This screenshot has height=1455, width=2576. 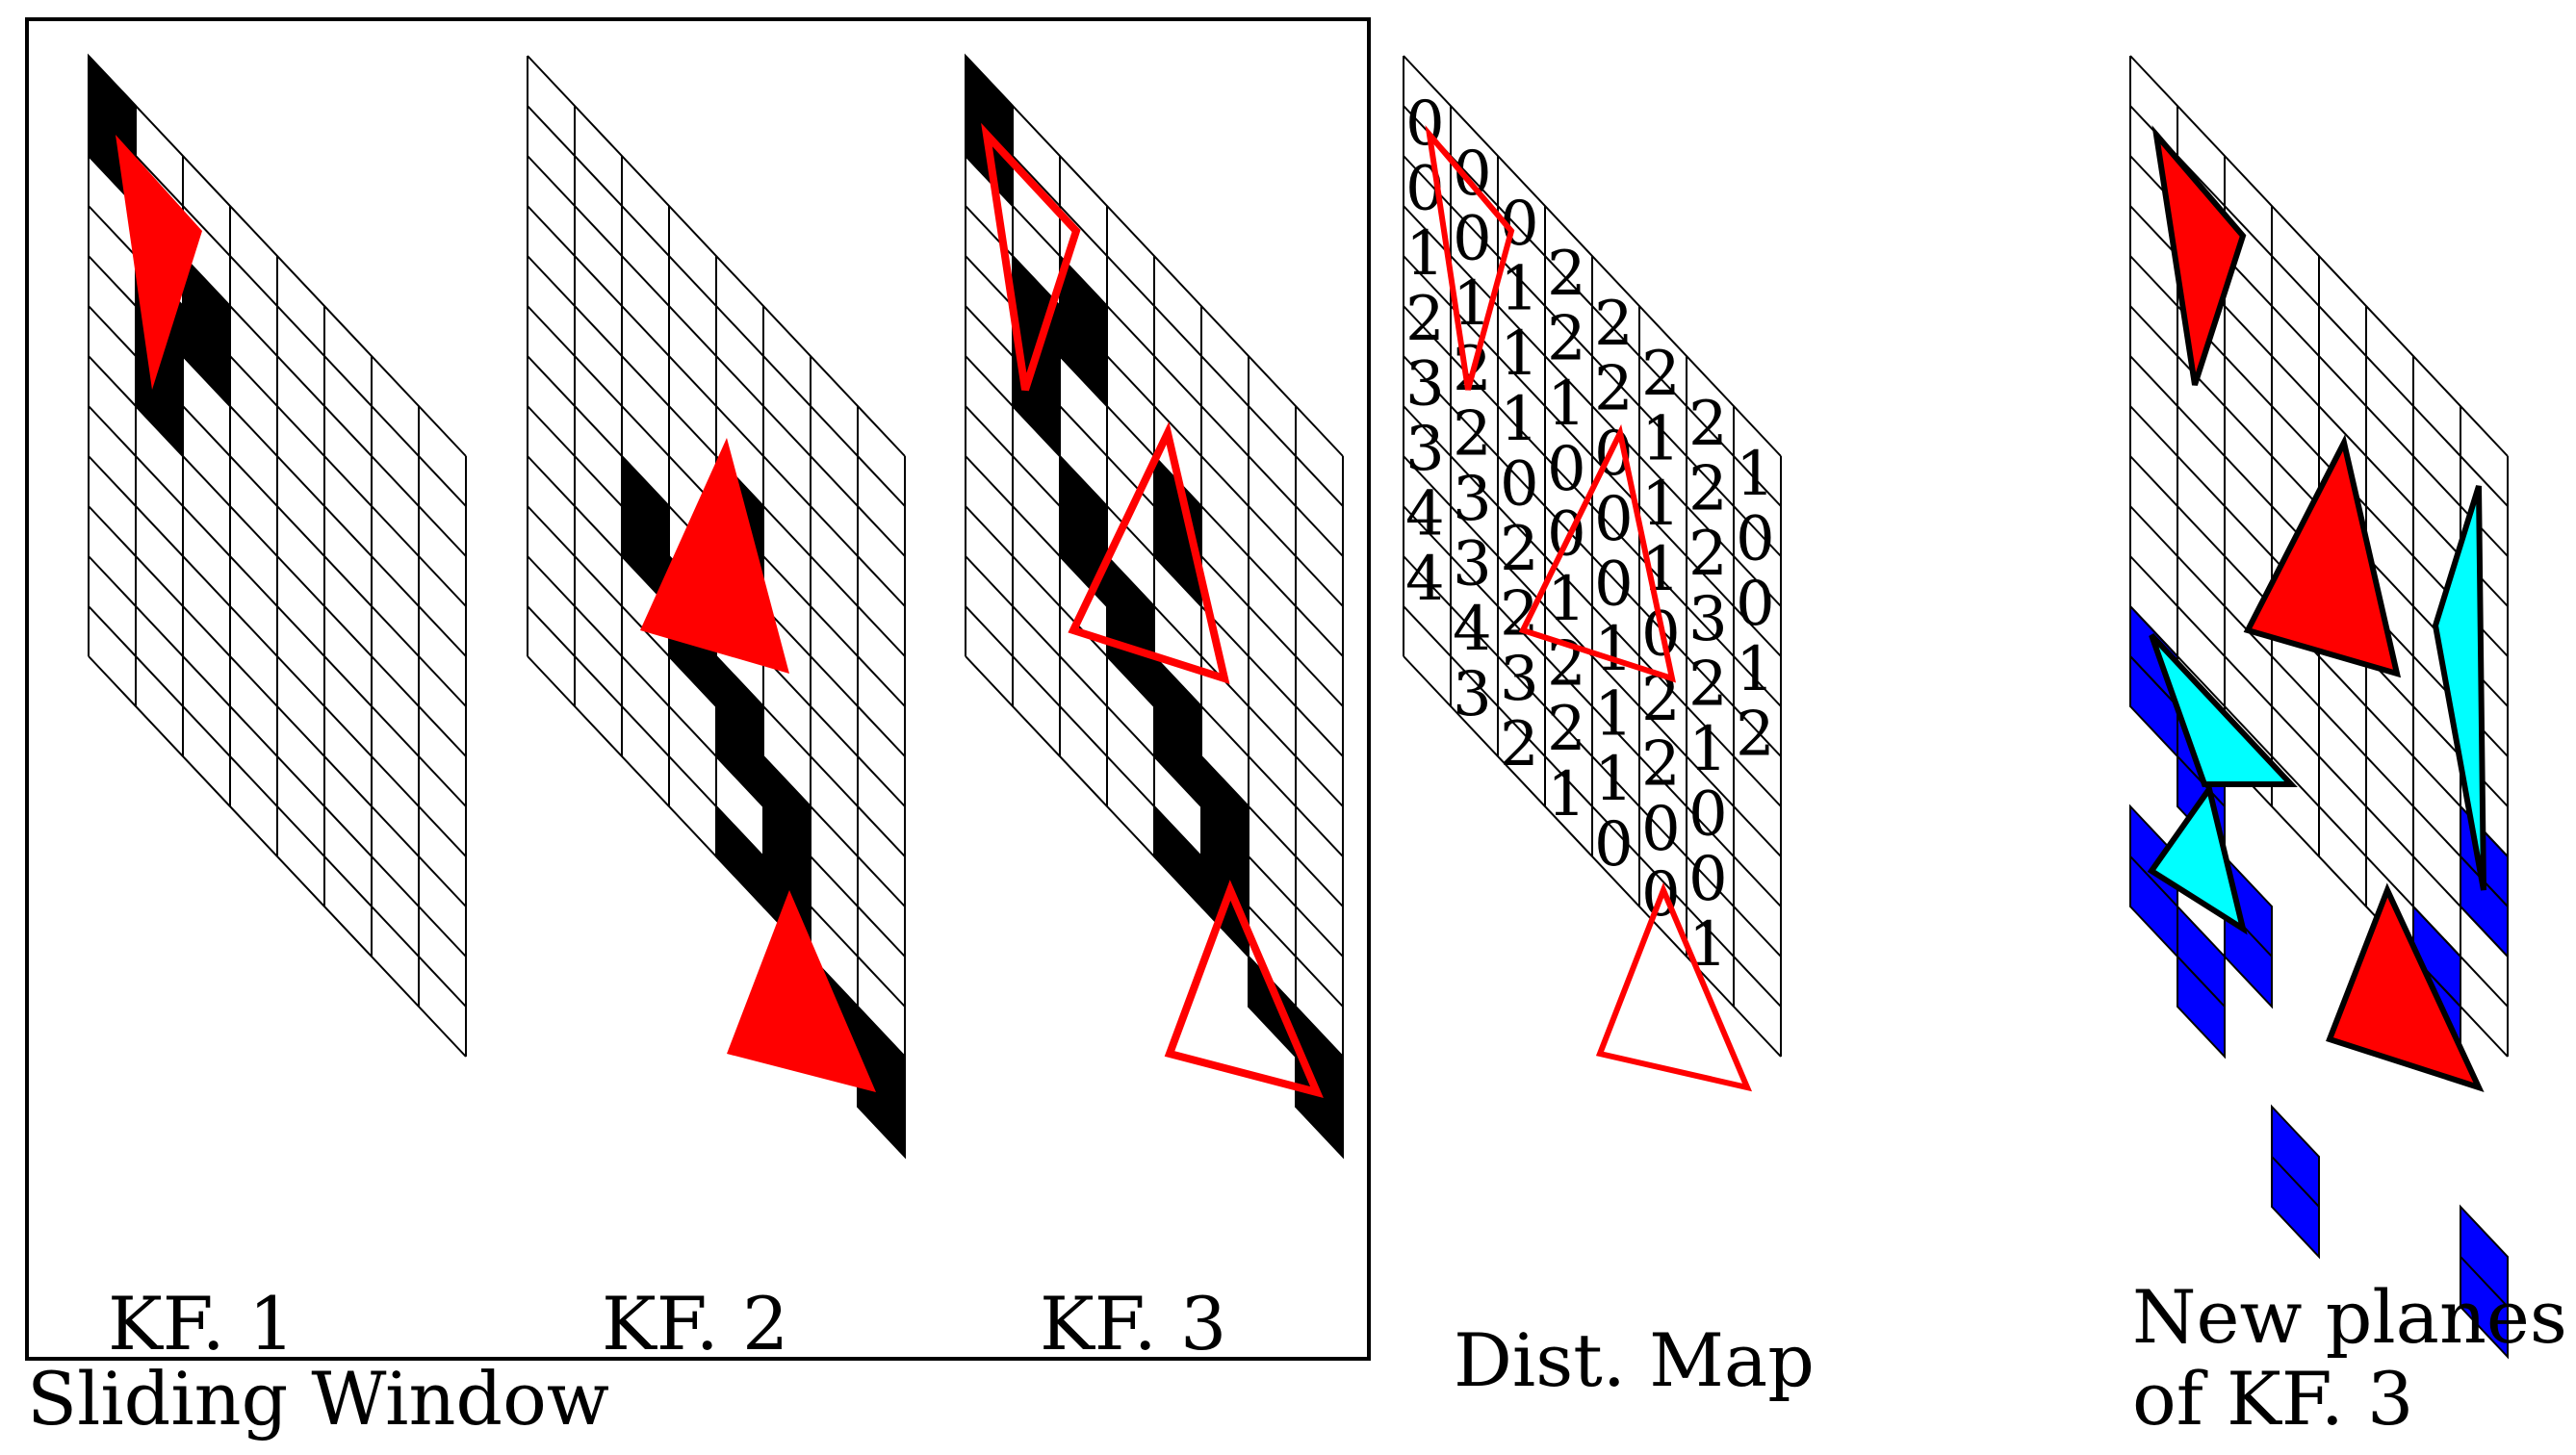 What do you see at coordinates (2272, 1399) in the screenshot?
I see `new-planes-label-line2: of KF. 3` at bounding box center [2272, 1399].